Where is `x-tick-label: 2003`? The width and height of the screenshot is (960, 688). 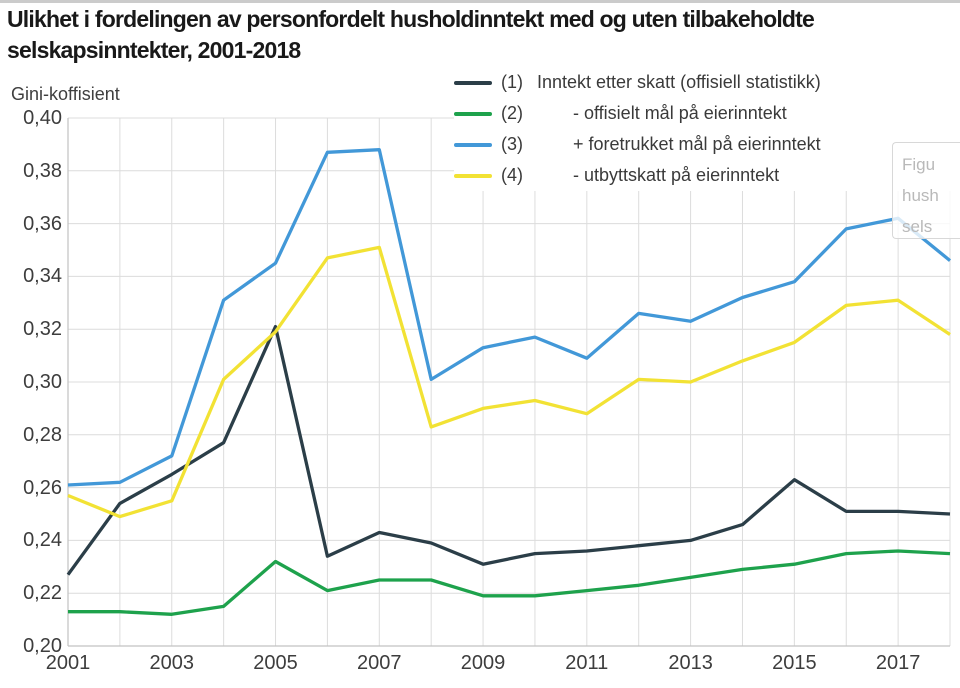
x-tick-label: 2003 is located at coordinates (172, 663).